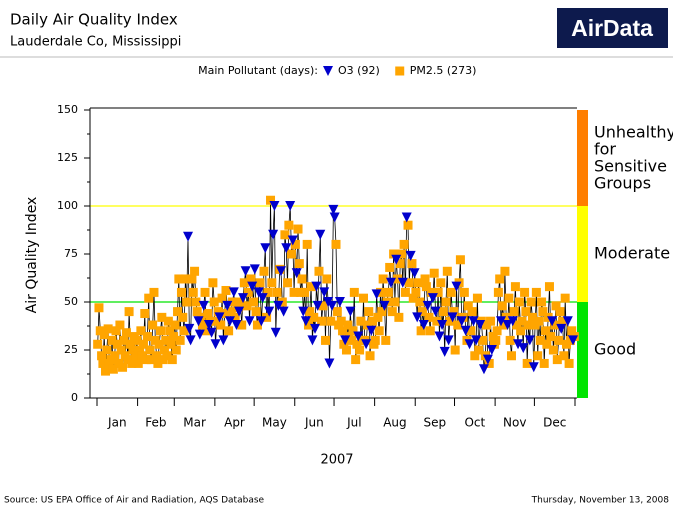 Image resolution: width=673 pixels, height=510 pixels. What do you see at coordinates (74, 397) in the screenshot?
I see `y-tick-label: 0` at bounding box center [74, 397].